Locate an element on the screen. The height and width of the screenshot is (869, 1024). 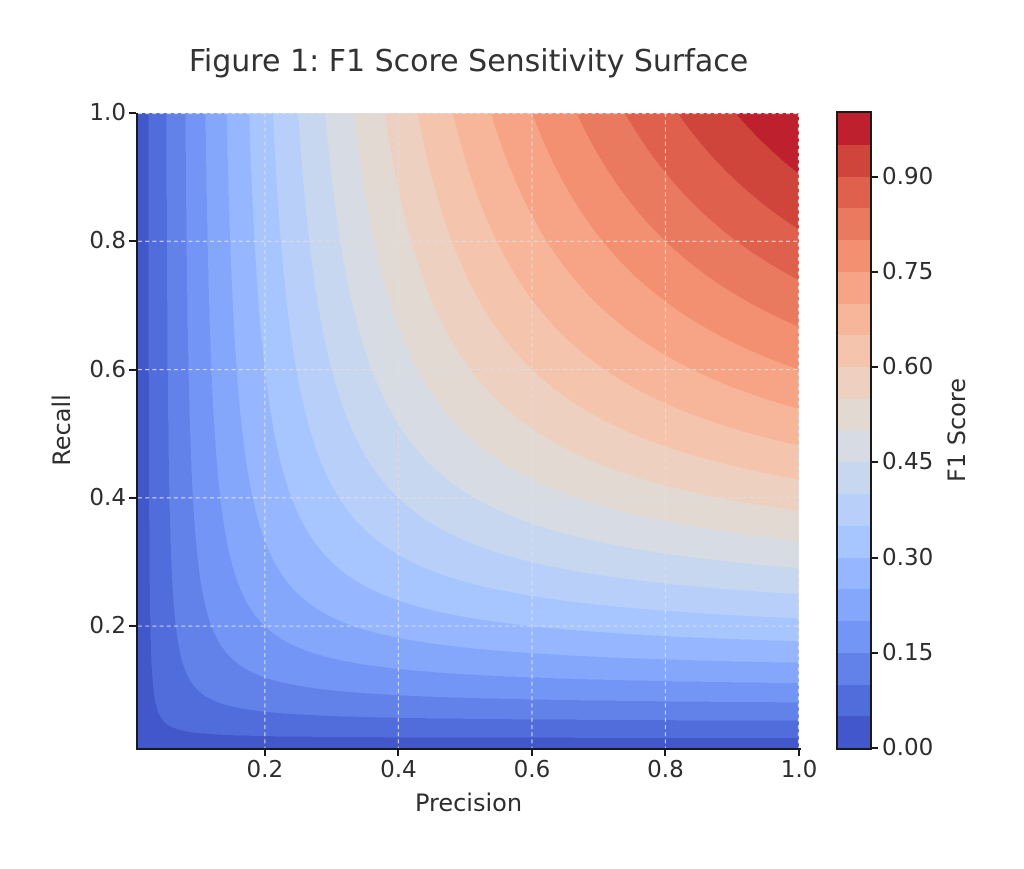
colorbar is located at coordinates (854, 430).